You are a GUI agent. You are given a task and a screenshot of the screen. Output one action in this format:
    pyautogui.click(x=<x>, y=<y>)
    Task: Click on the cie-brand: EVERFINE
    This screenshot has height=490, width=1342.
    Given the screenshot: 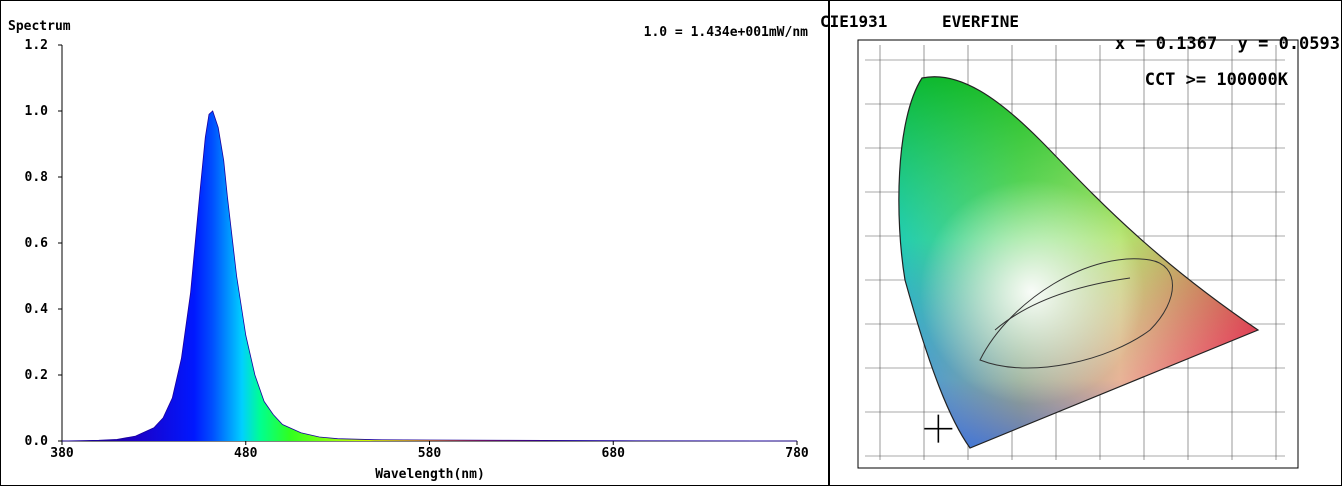 What is the action you would take?
    pyautogui.click(x=981, y=21)
    